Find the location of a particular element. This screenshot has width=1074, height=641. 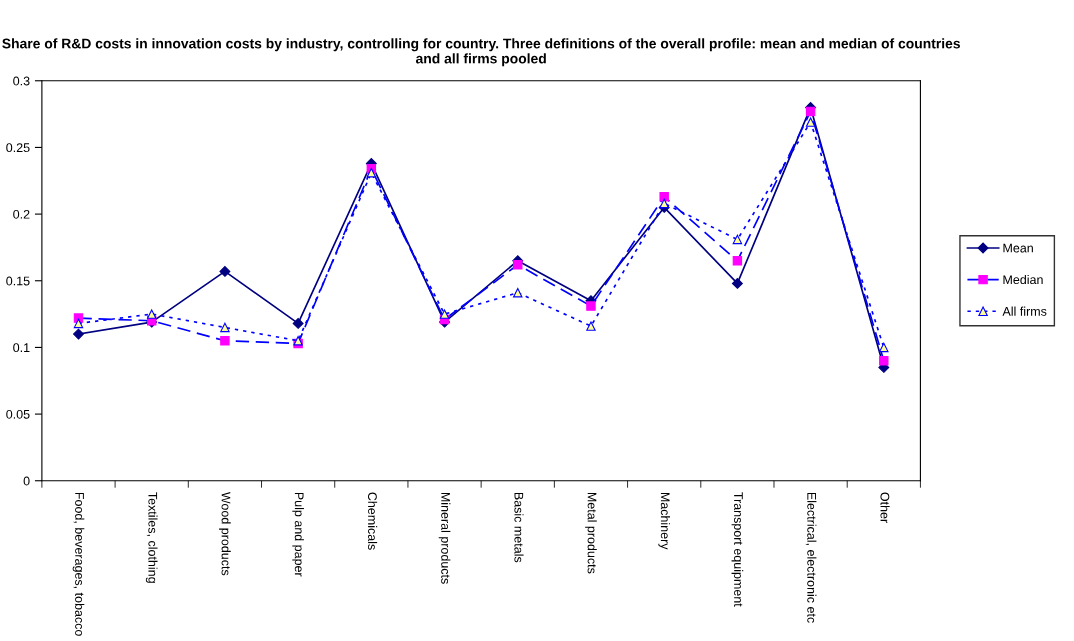

legend-label: Mean is located at coordinates (1018, 248).